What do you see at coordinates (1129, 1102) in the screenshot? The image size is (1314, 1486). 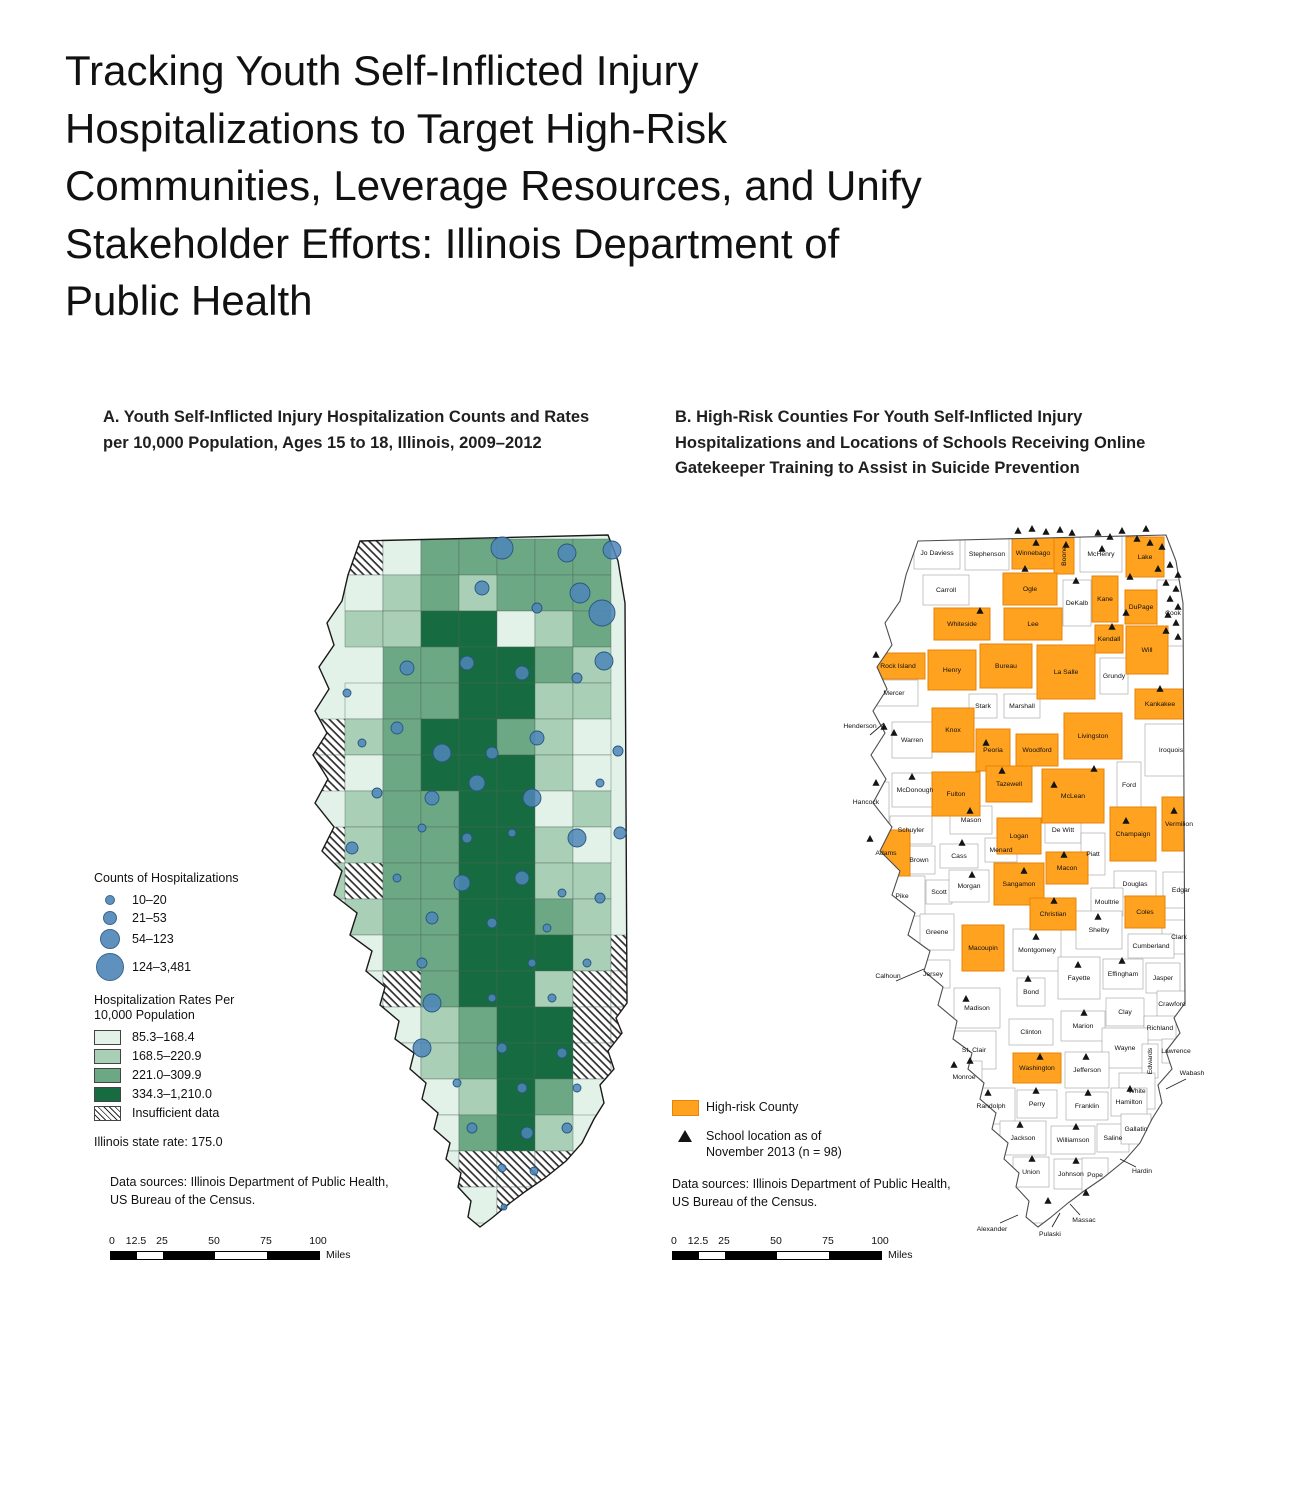 I see `svg-text: Hamilton` at bounding box center [1129, 1102].